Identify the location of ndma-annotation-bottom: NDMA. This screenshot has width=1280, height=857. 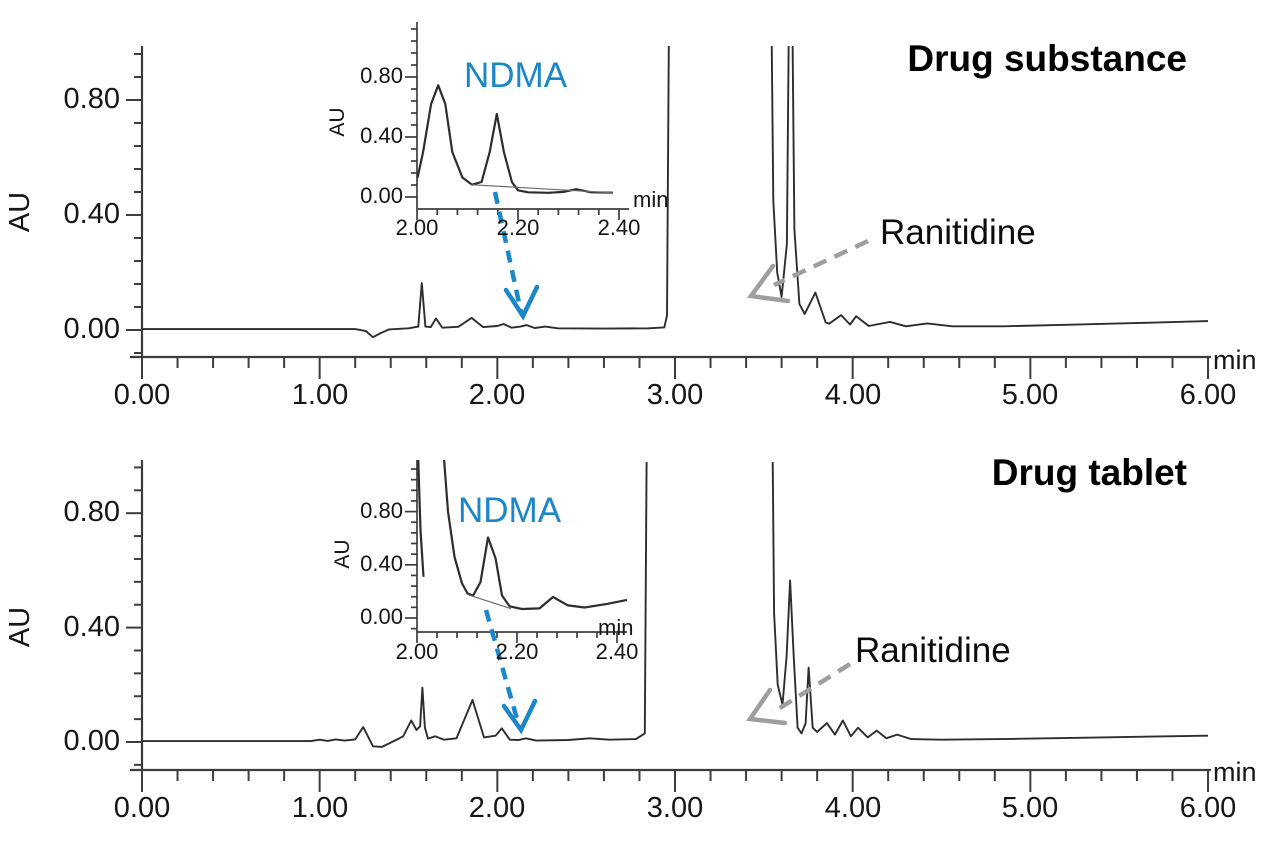
(510, 510).